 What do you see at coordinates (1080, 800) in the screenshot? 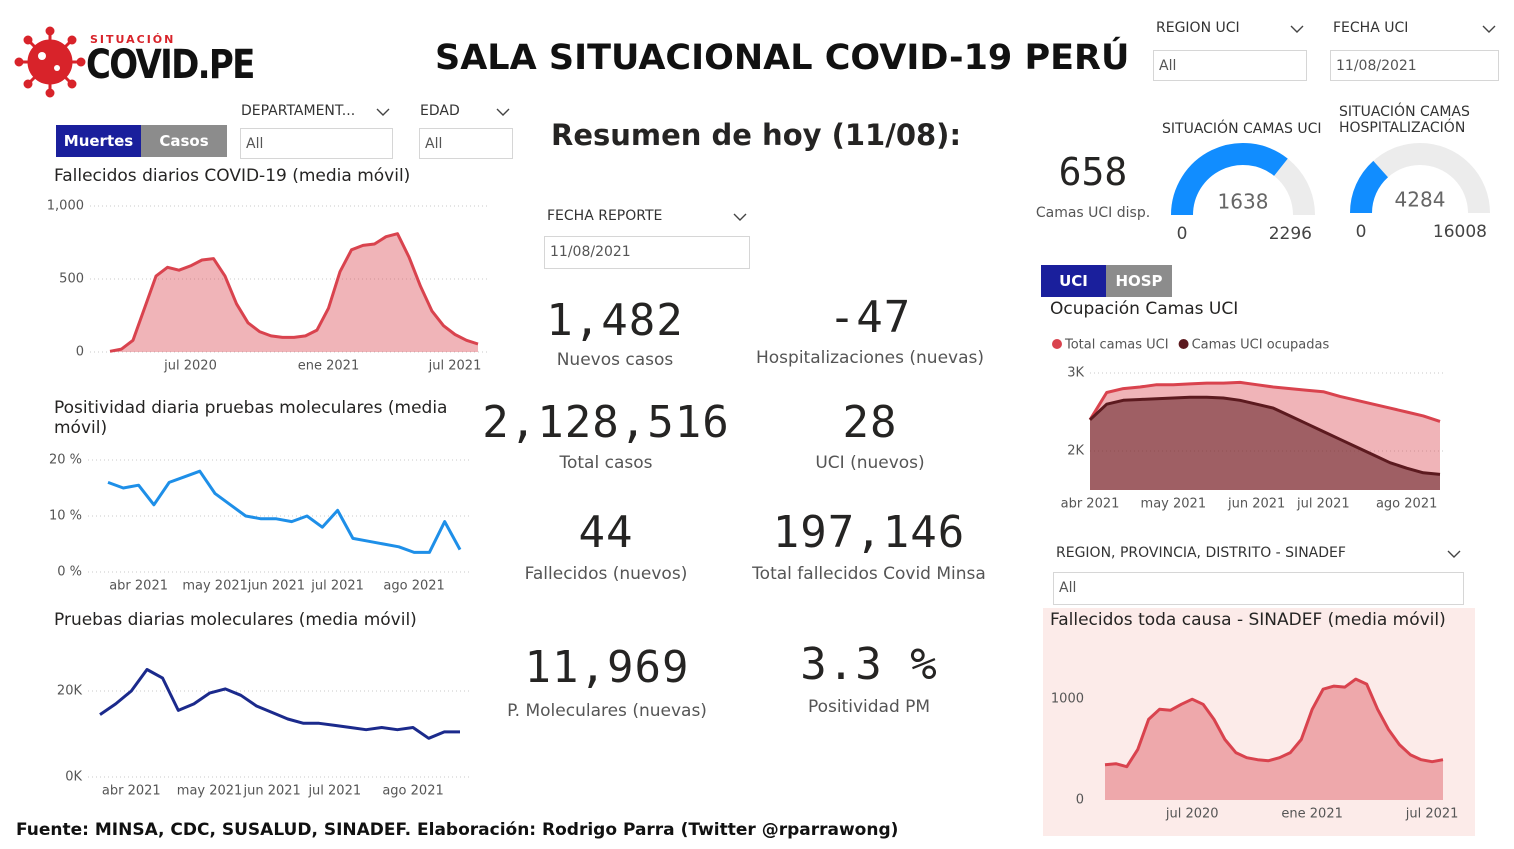
I see `y-tick-label: 0` at bounding box center [1080, 800].